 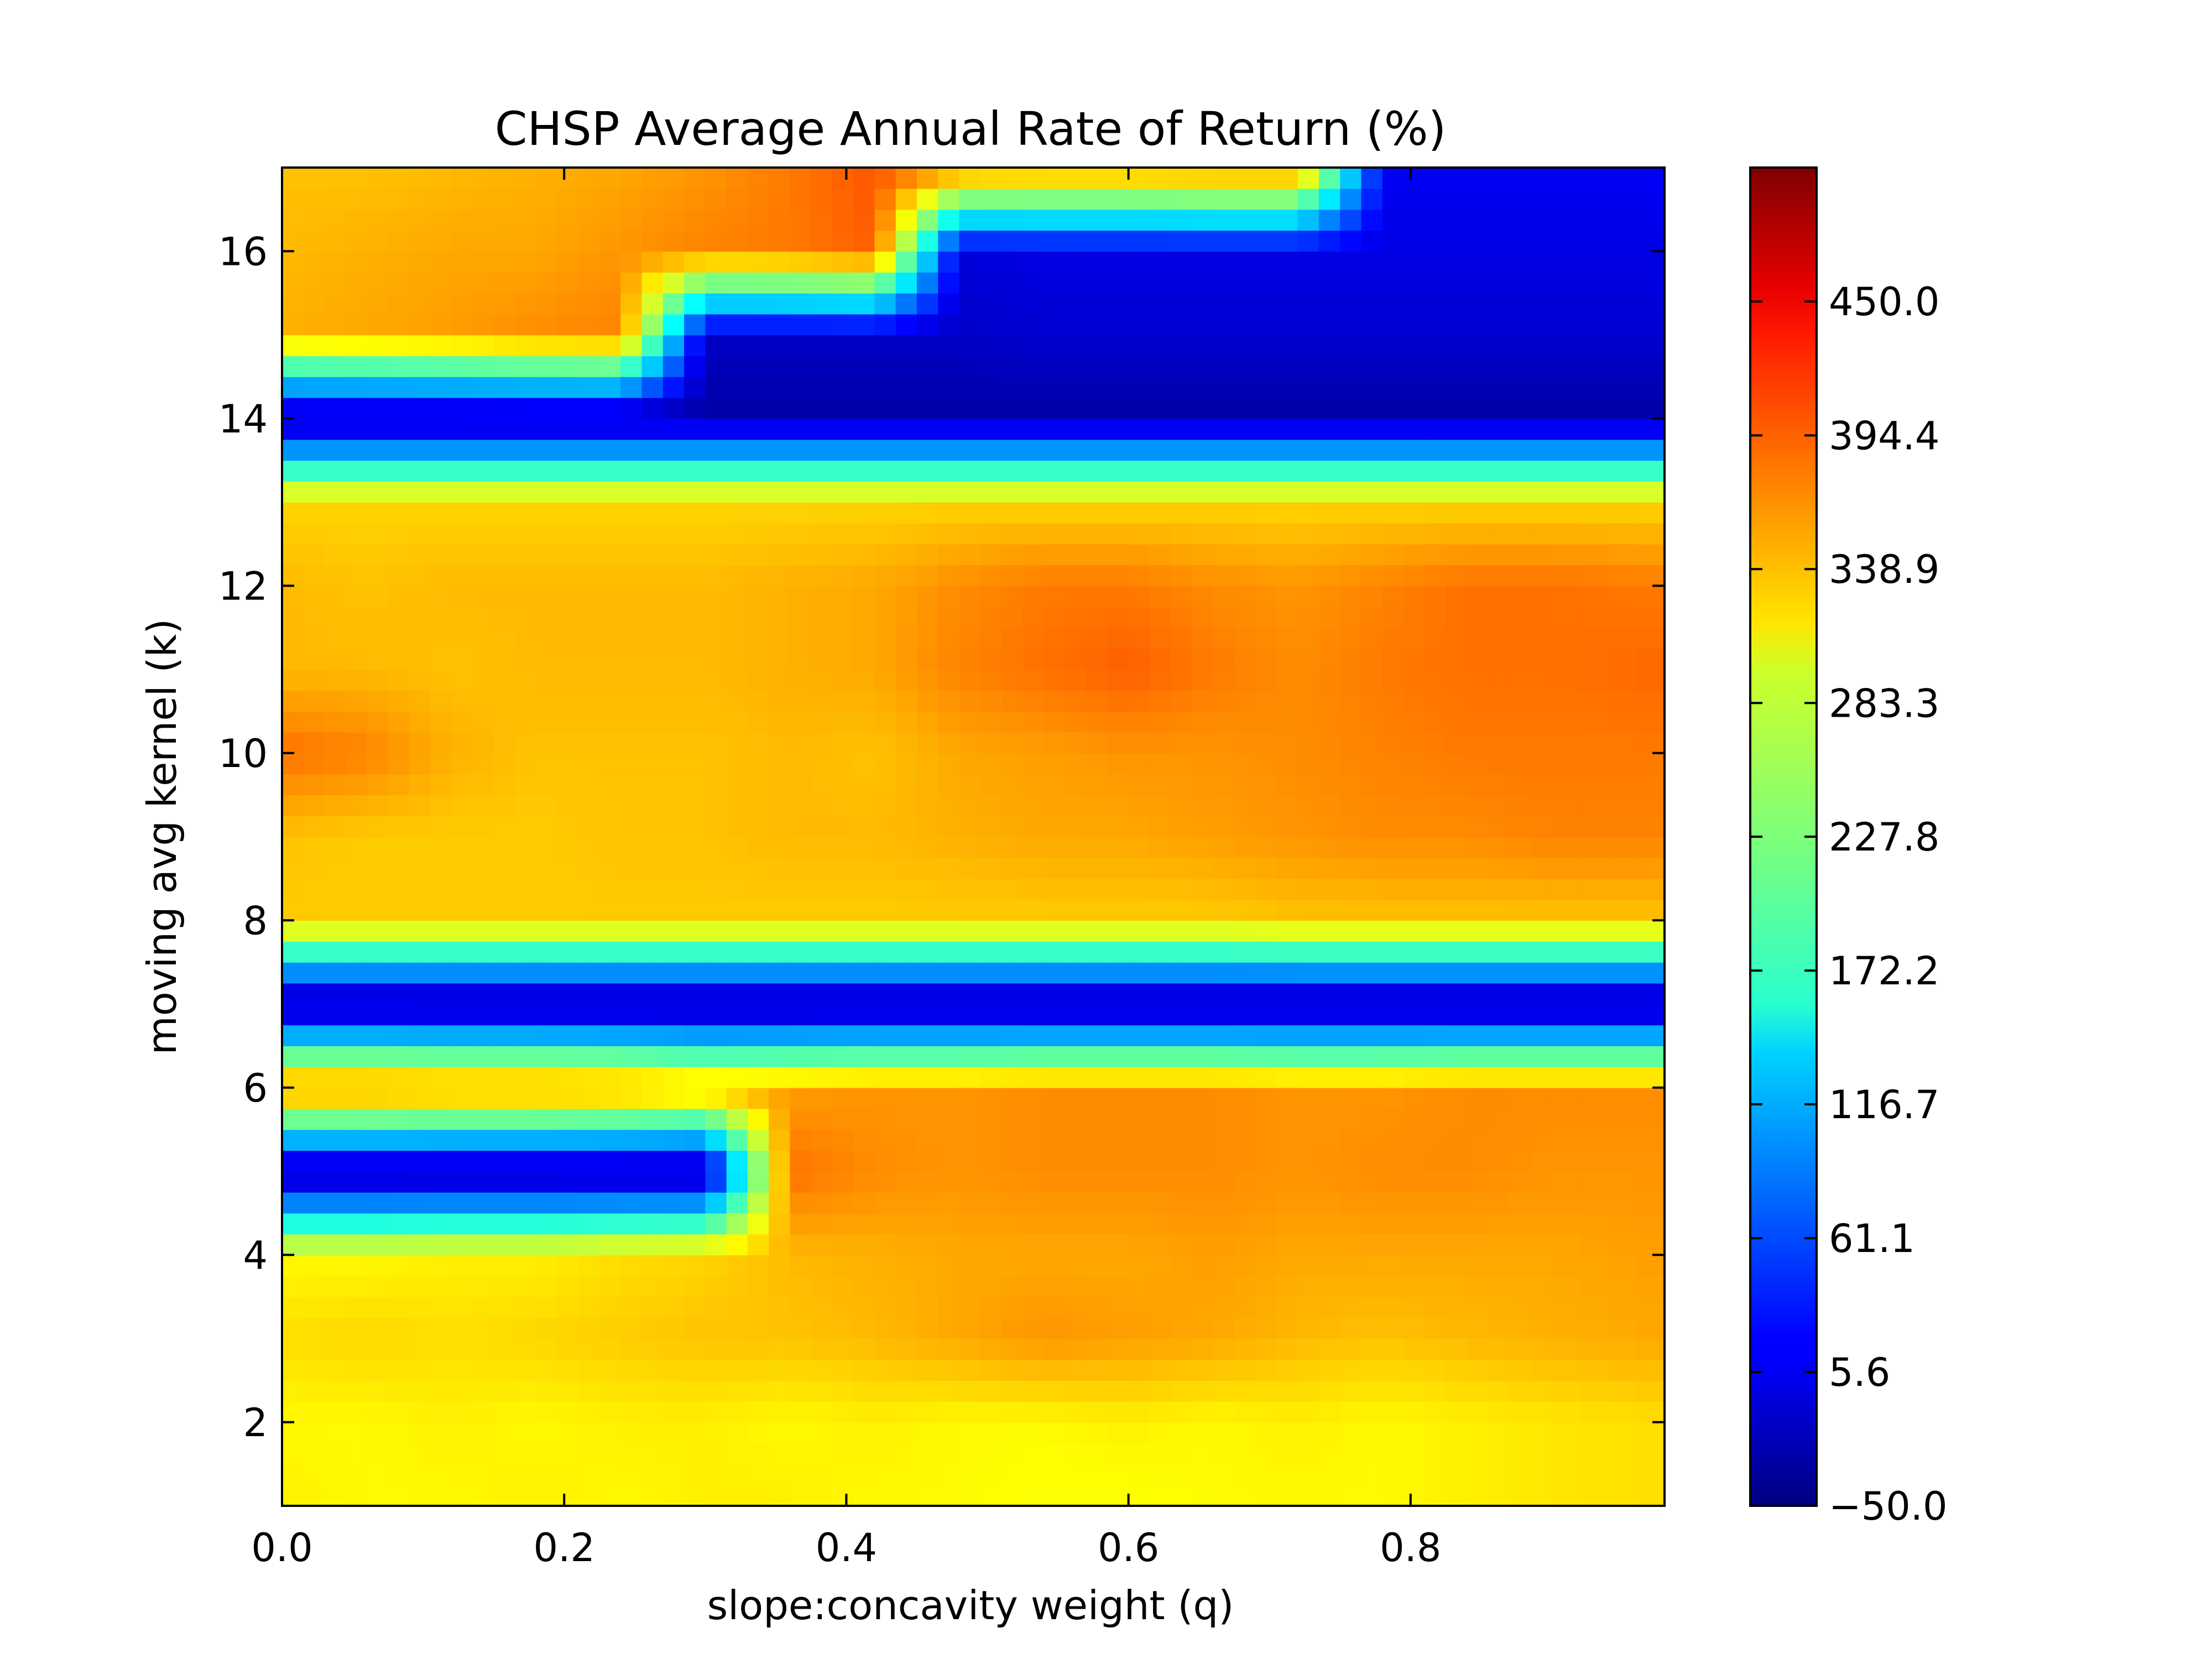 What do you see at coordinates (1224, 889) in the screenshot?
I see `heatmap-cell-1972` at bounding box center [1224, 889].